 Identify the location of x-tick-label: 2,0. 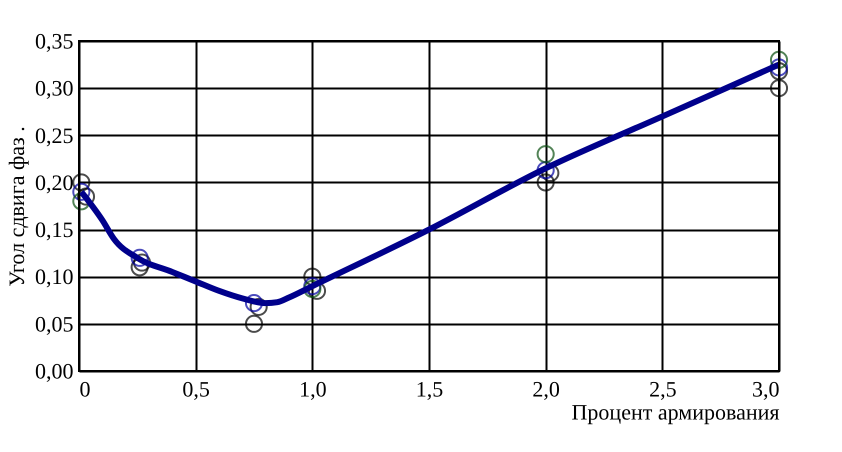
(546, 389).